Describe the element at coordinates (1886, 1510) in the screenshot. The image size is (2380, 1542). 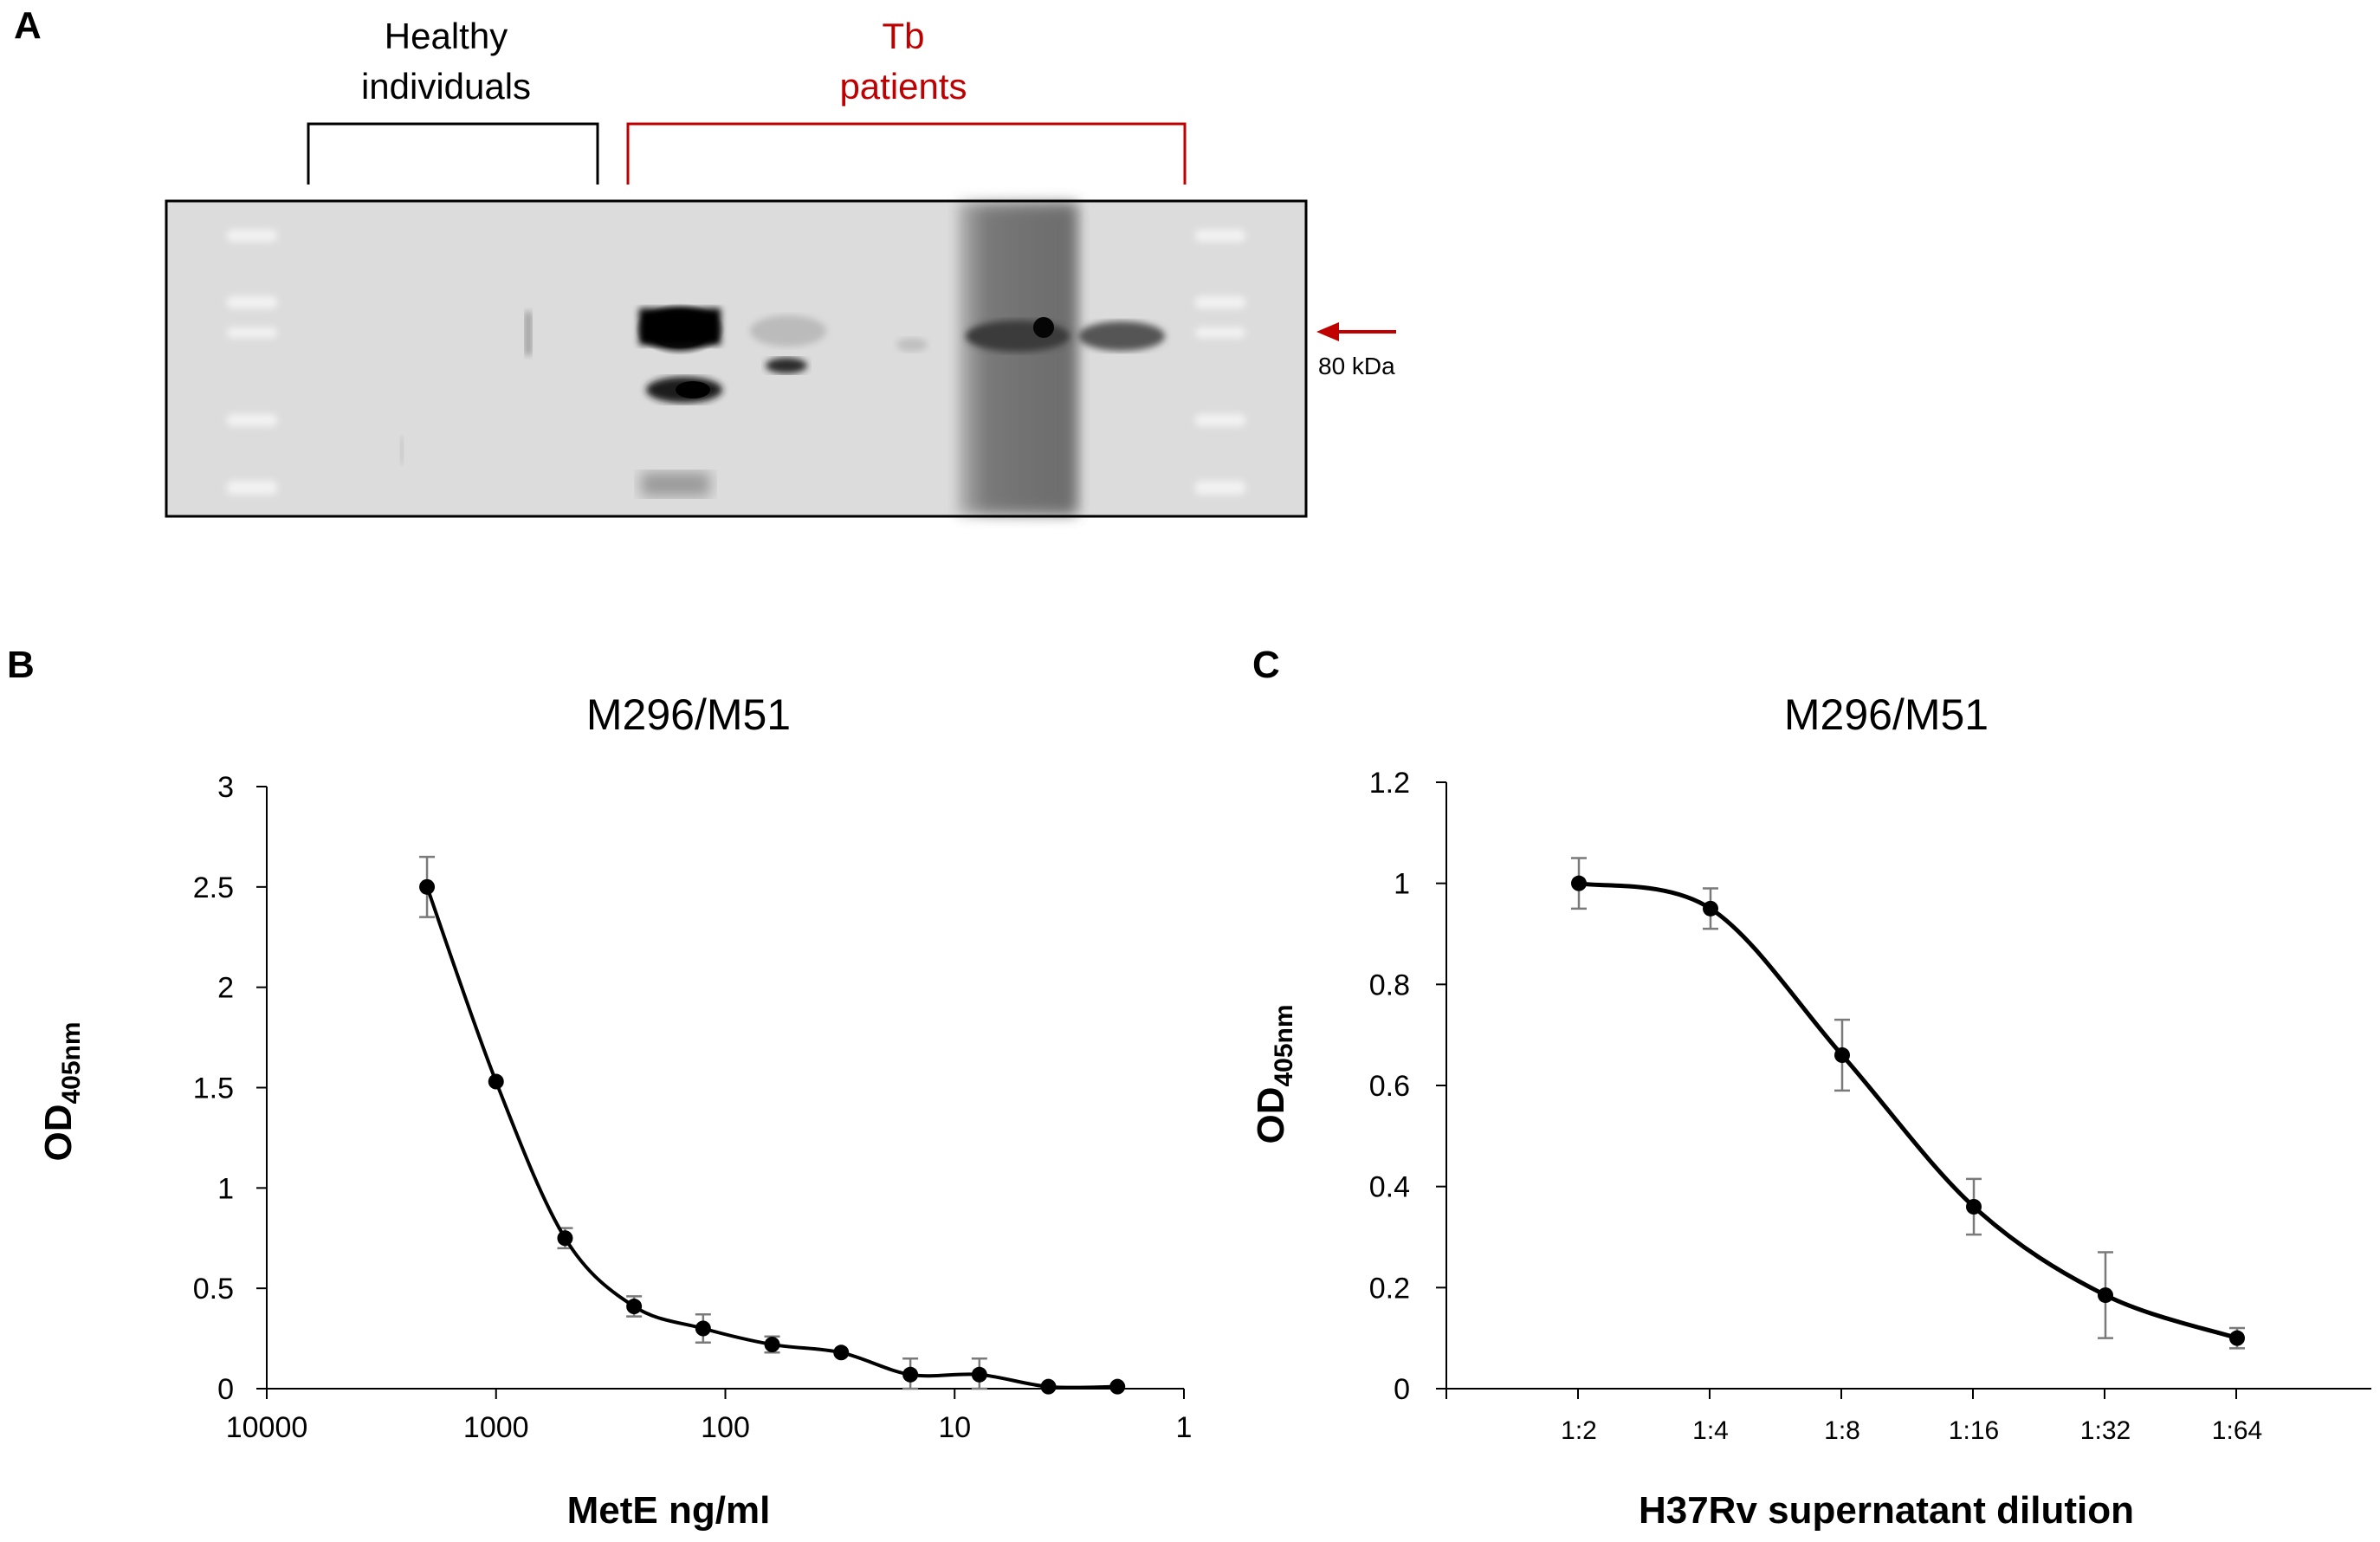
I see `chart-c-xlabel: H37Rv supernatant dilution` at that location.